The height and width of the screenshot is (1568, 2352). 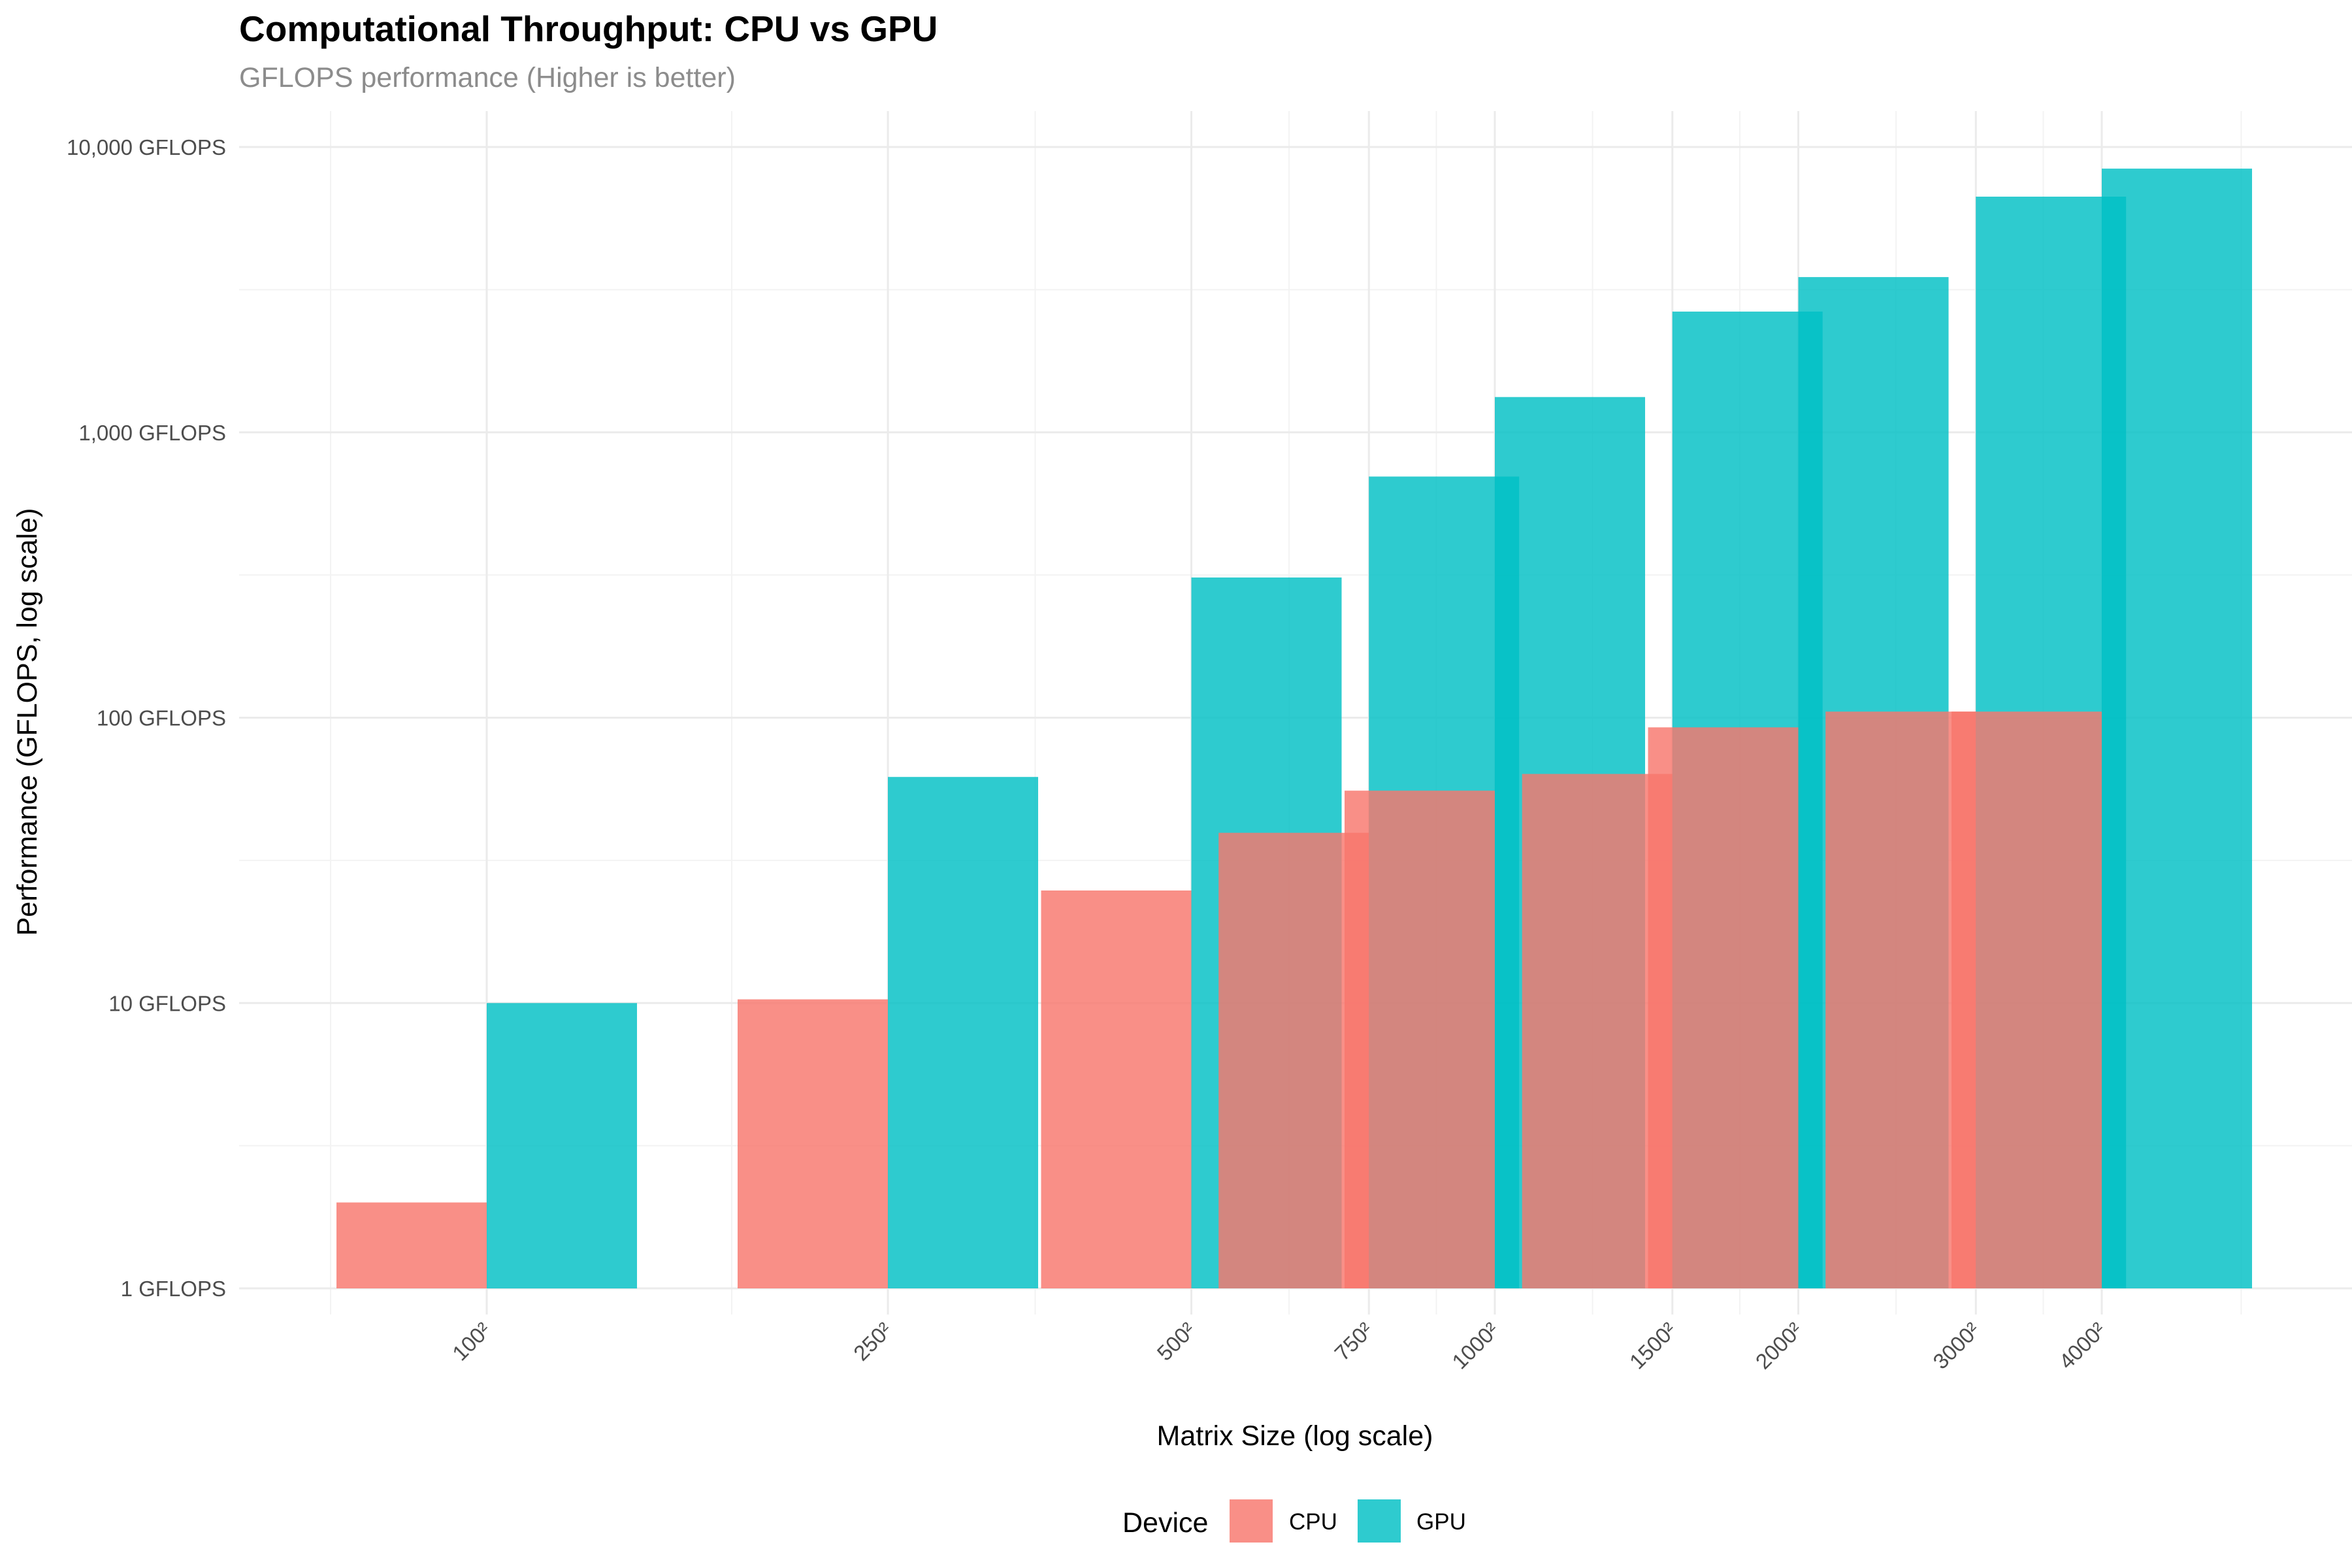 What do you see at coordinates (487, 77) in the screenshot?
I see `chart-subtitle: GFLOPS performance (Higher is better)` at bounding box center [487, 77].